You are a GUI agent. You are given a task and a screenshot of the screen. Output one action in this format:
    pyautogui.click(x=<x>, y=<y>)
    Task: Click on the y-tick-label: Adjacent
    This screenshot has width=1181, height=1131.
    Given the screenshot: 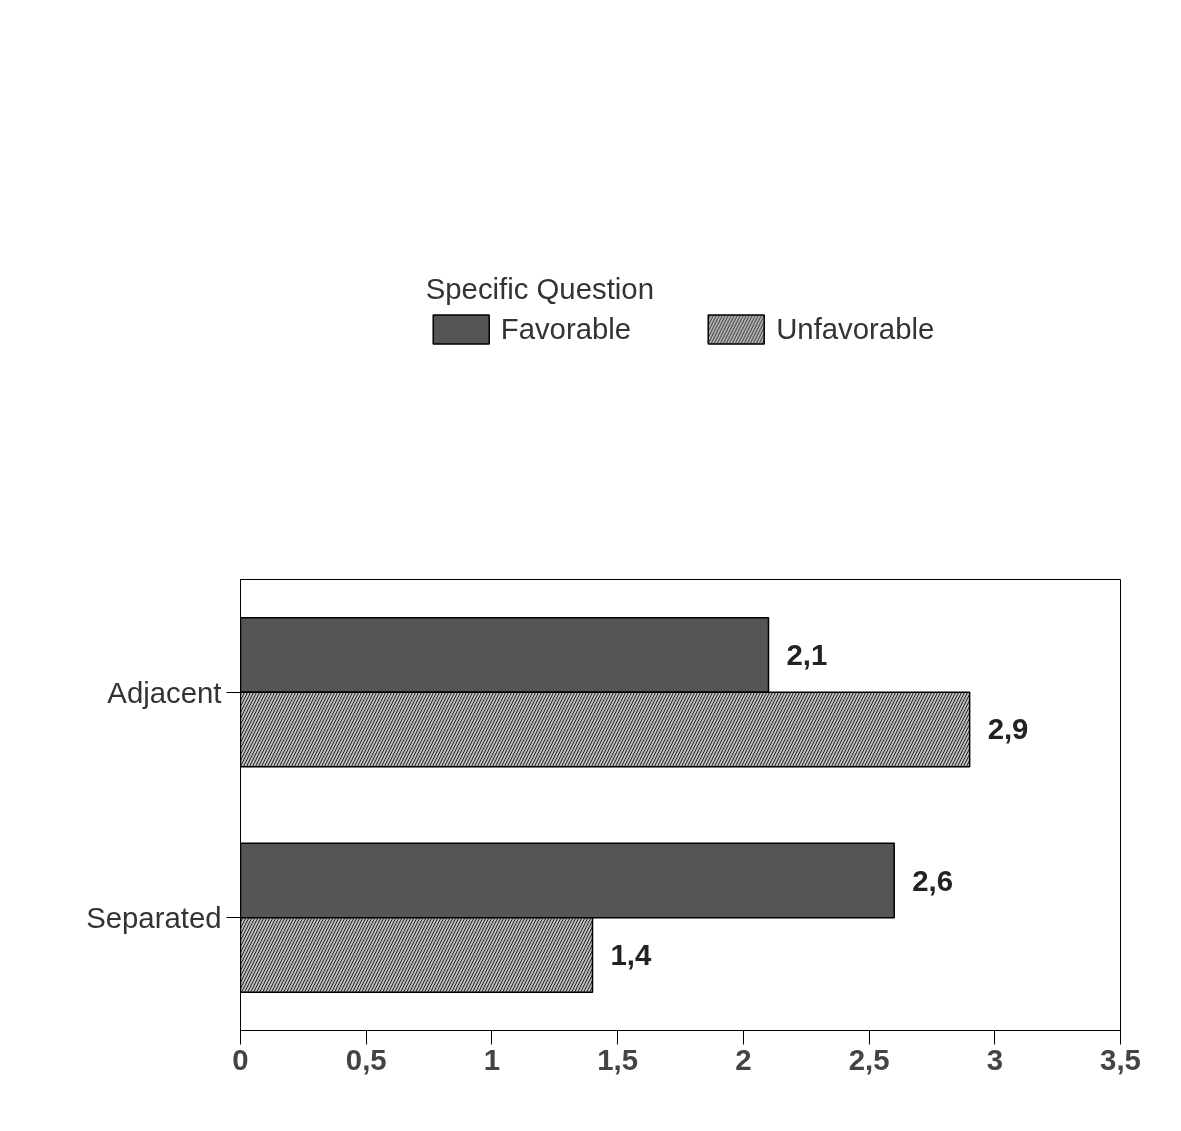 What is the action you would take?
    pyautogui.click(x=164, y=692)
    